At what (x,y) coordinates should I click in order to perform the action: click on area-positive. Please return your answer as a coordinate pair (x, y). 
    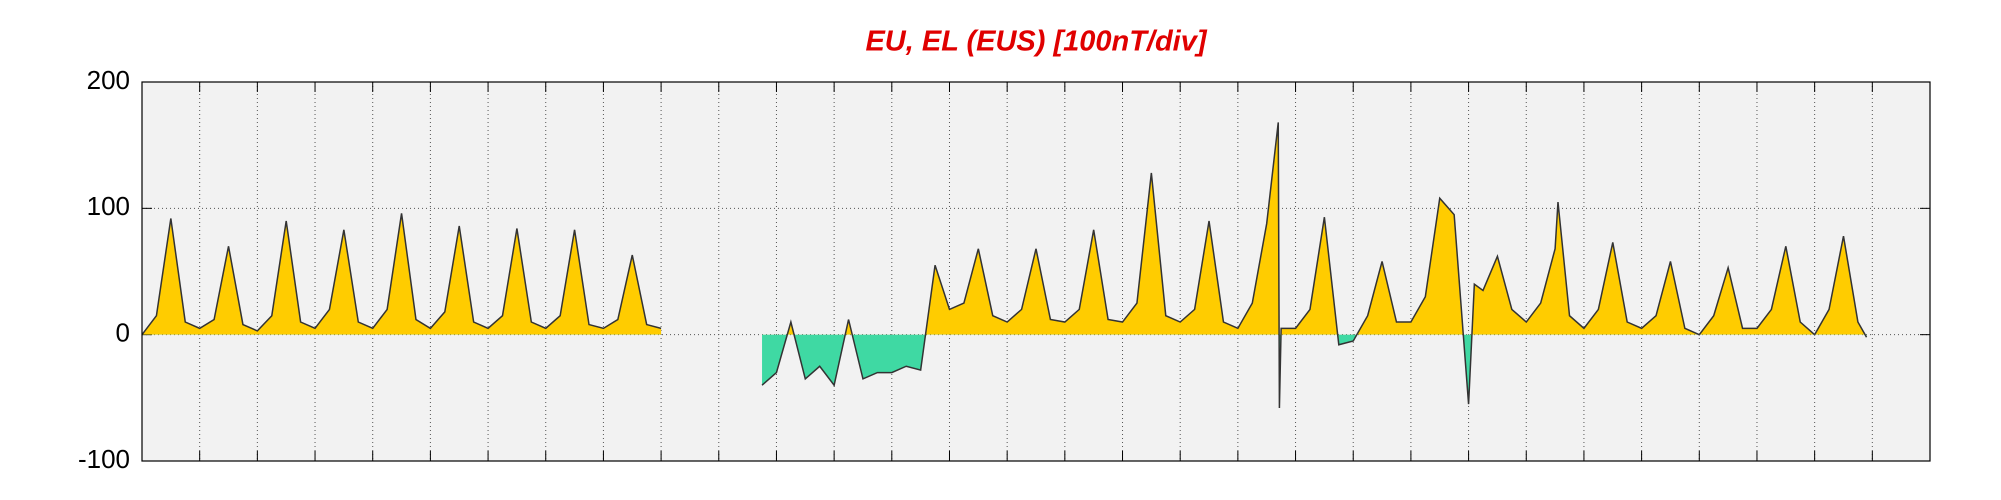
    Looking at the image, I should click on (402, 274).